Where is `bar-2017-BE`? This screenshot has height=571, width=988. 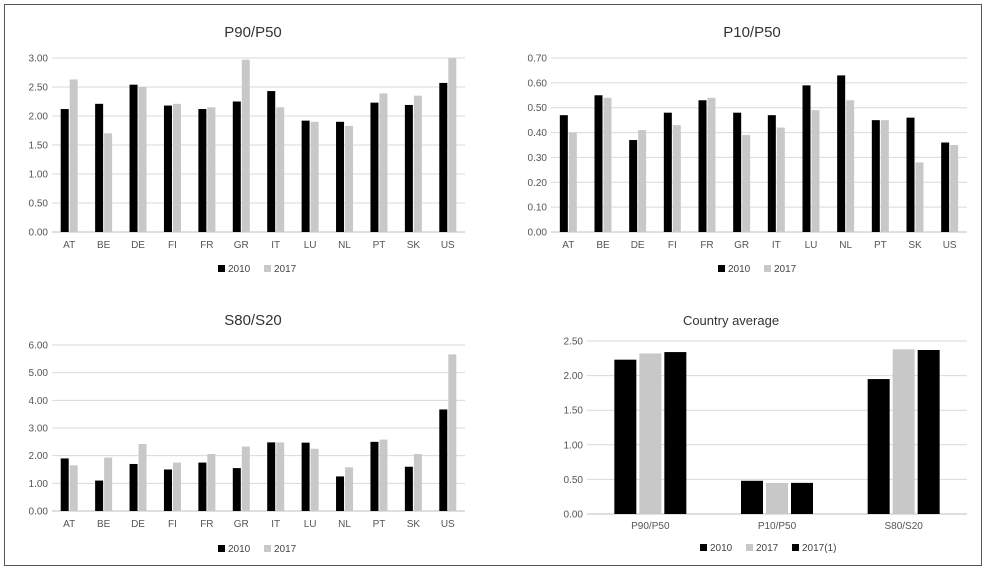
bar-2017-BE is located at coordinates (108, 484).